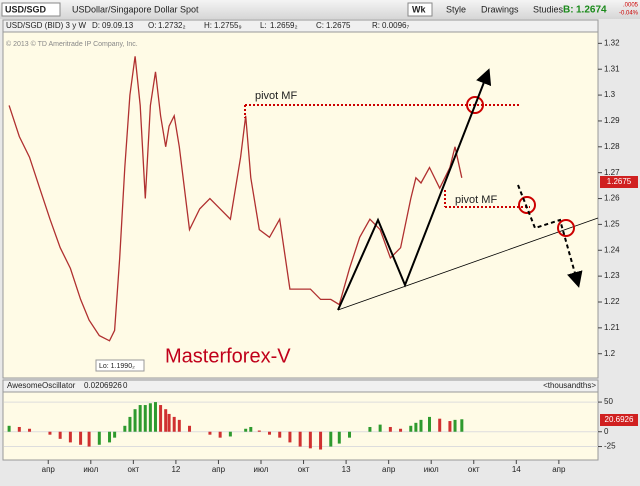 The width and height of the screenshot is (640, 486). What do you see at coordinates (569, 385) in the screenshot?
I see `osc-units: <thousandths>` at bounding box center [569, 385].